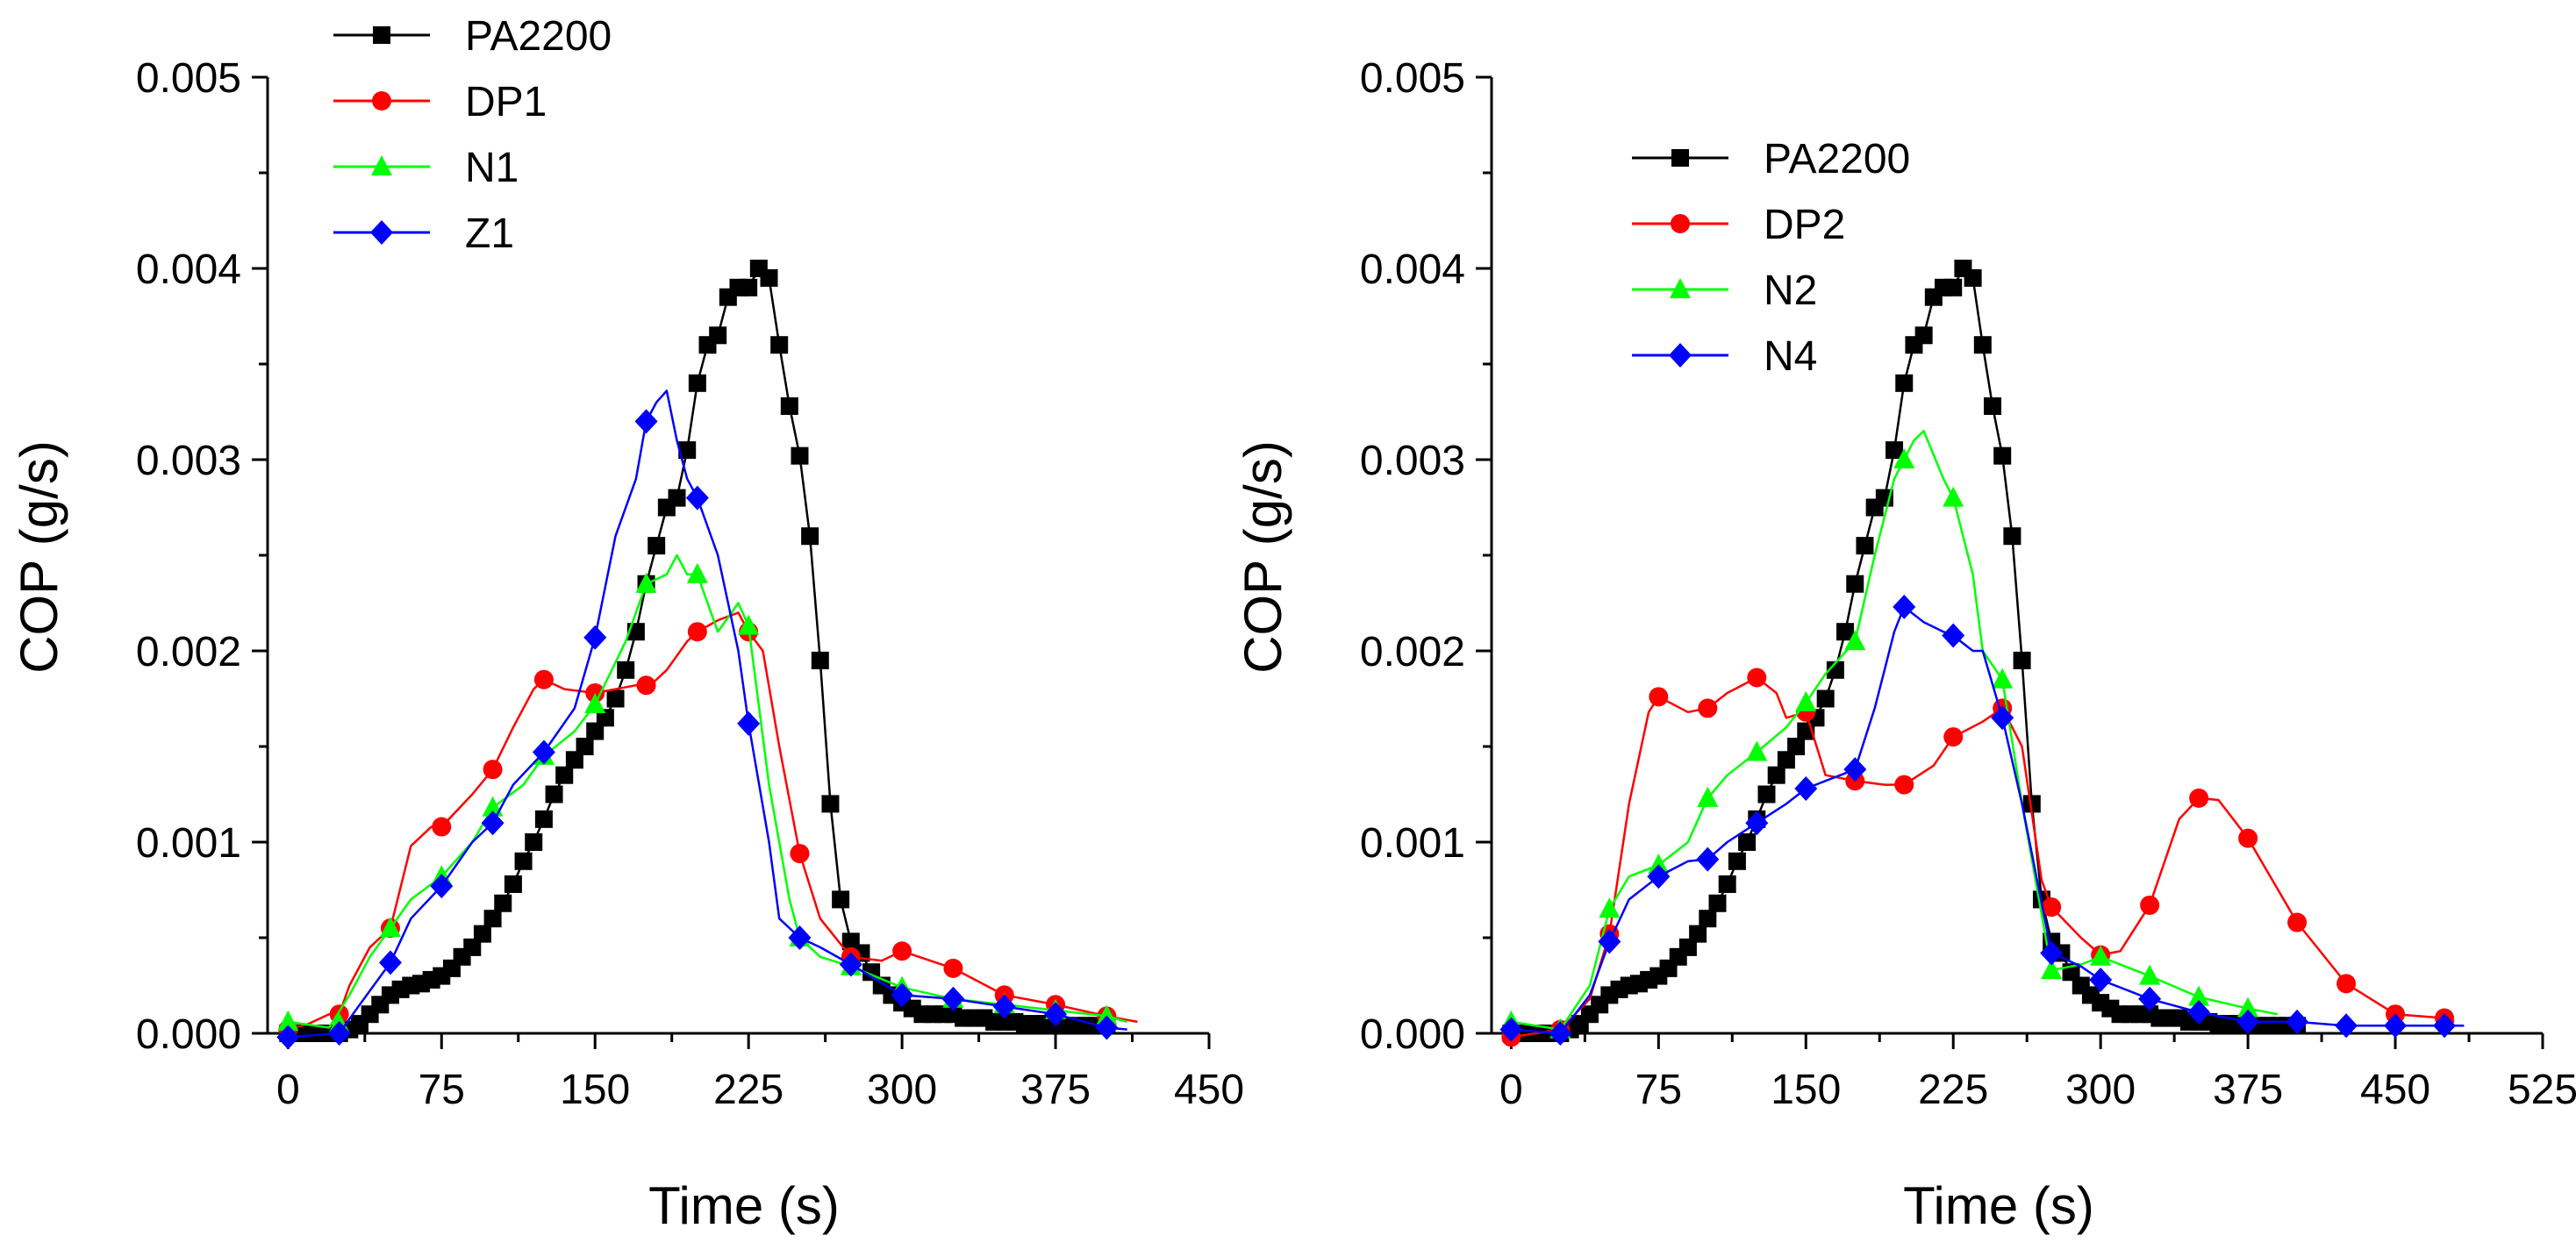 This screenshot has height=1250, width=2576. What do you see at coordinates (902, 1090) in the screenshot?
I see `x-tick-label: 300` at bounding box center [902, 1090].